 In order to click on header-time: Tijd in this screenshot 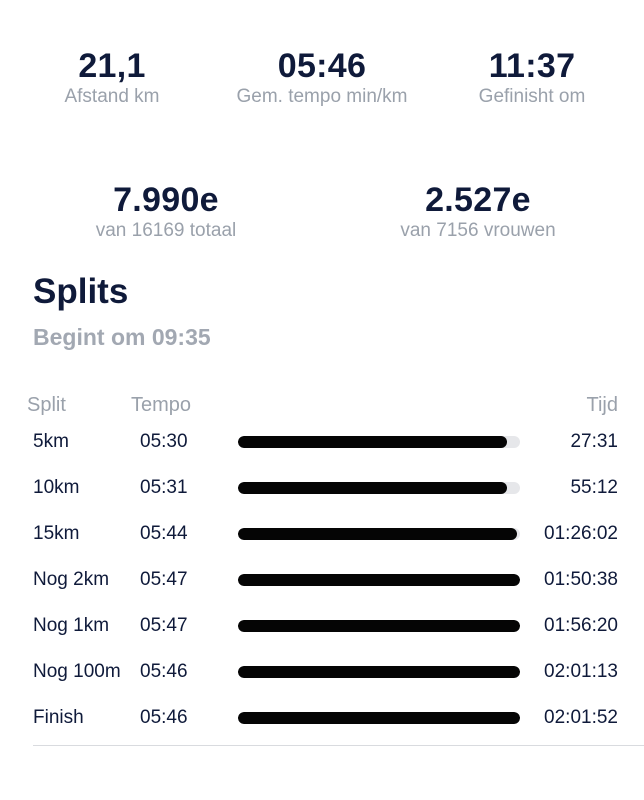, I will do `click(602, 405)`.